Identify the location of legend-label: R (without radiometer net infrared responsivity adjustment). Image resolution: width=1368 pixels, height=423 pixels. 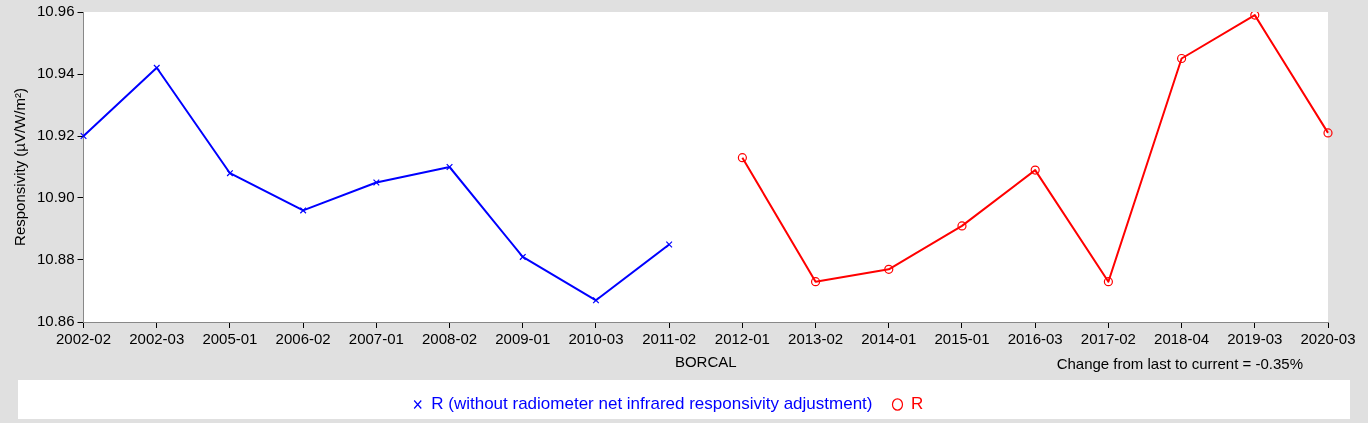
(652, 404).